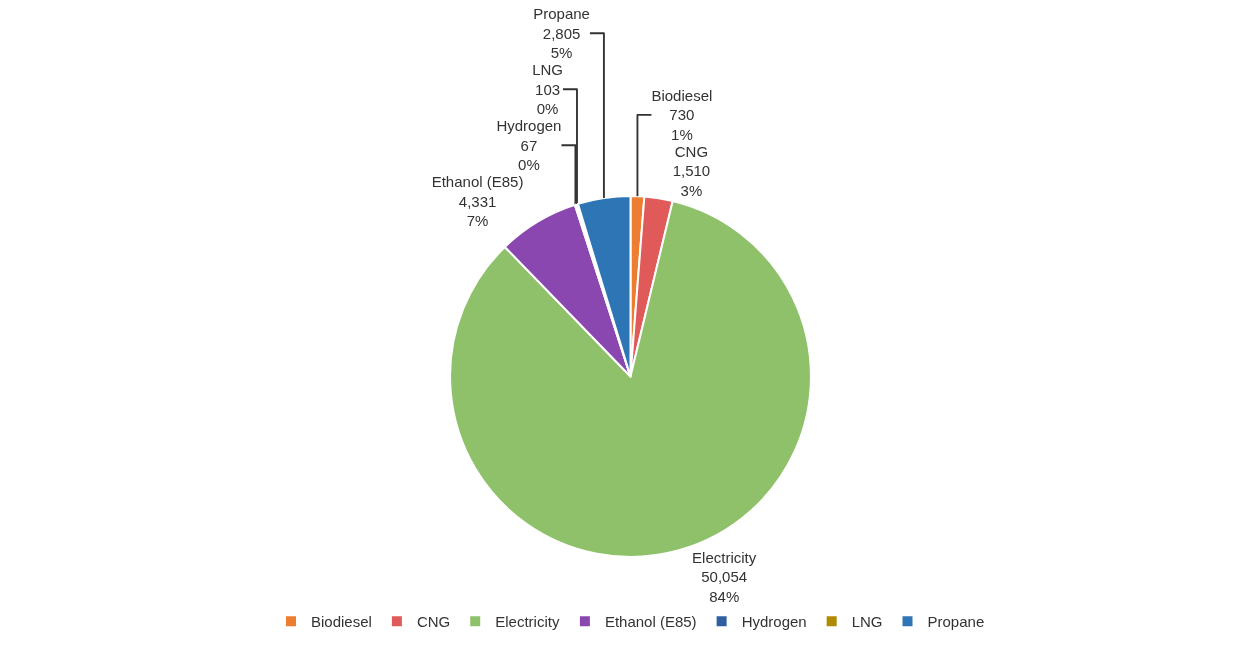  I want to click on slice-label: Electricity, so click(724, 557).